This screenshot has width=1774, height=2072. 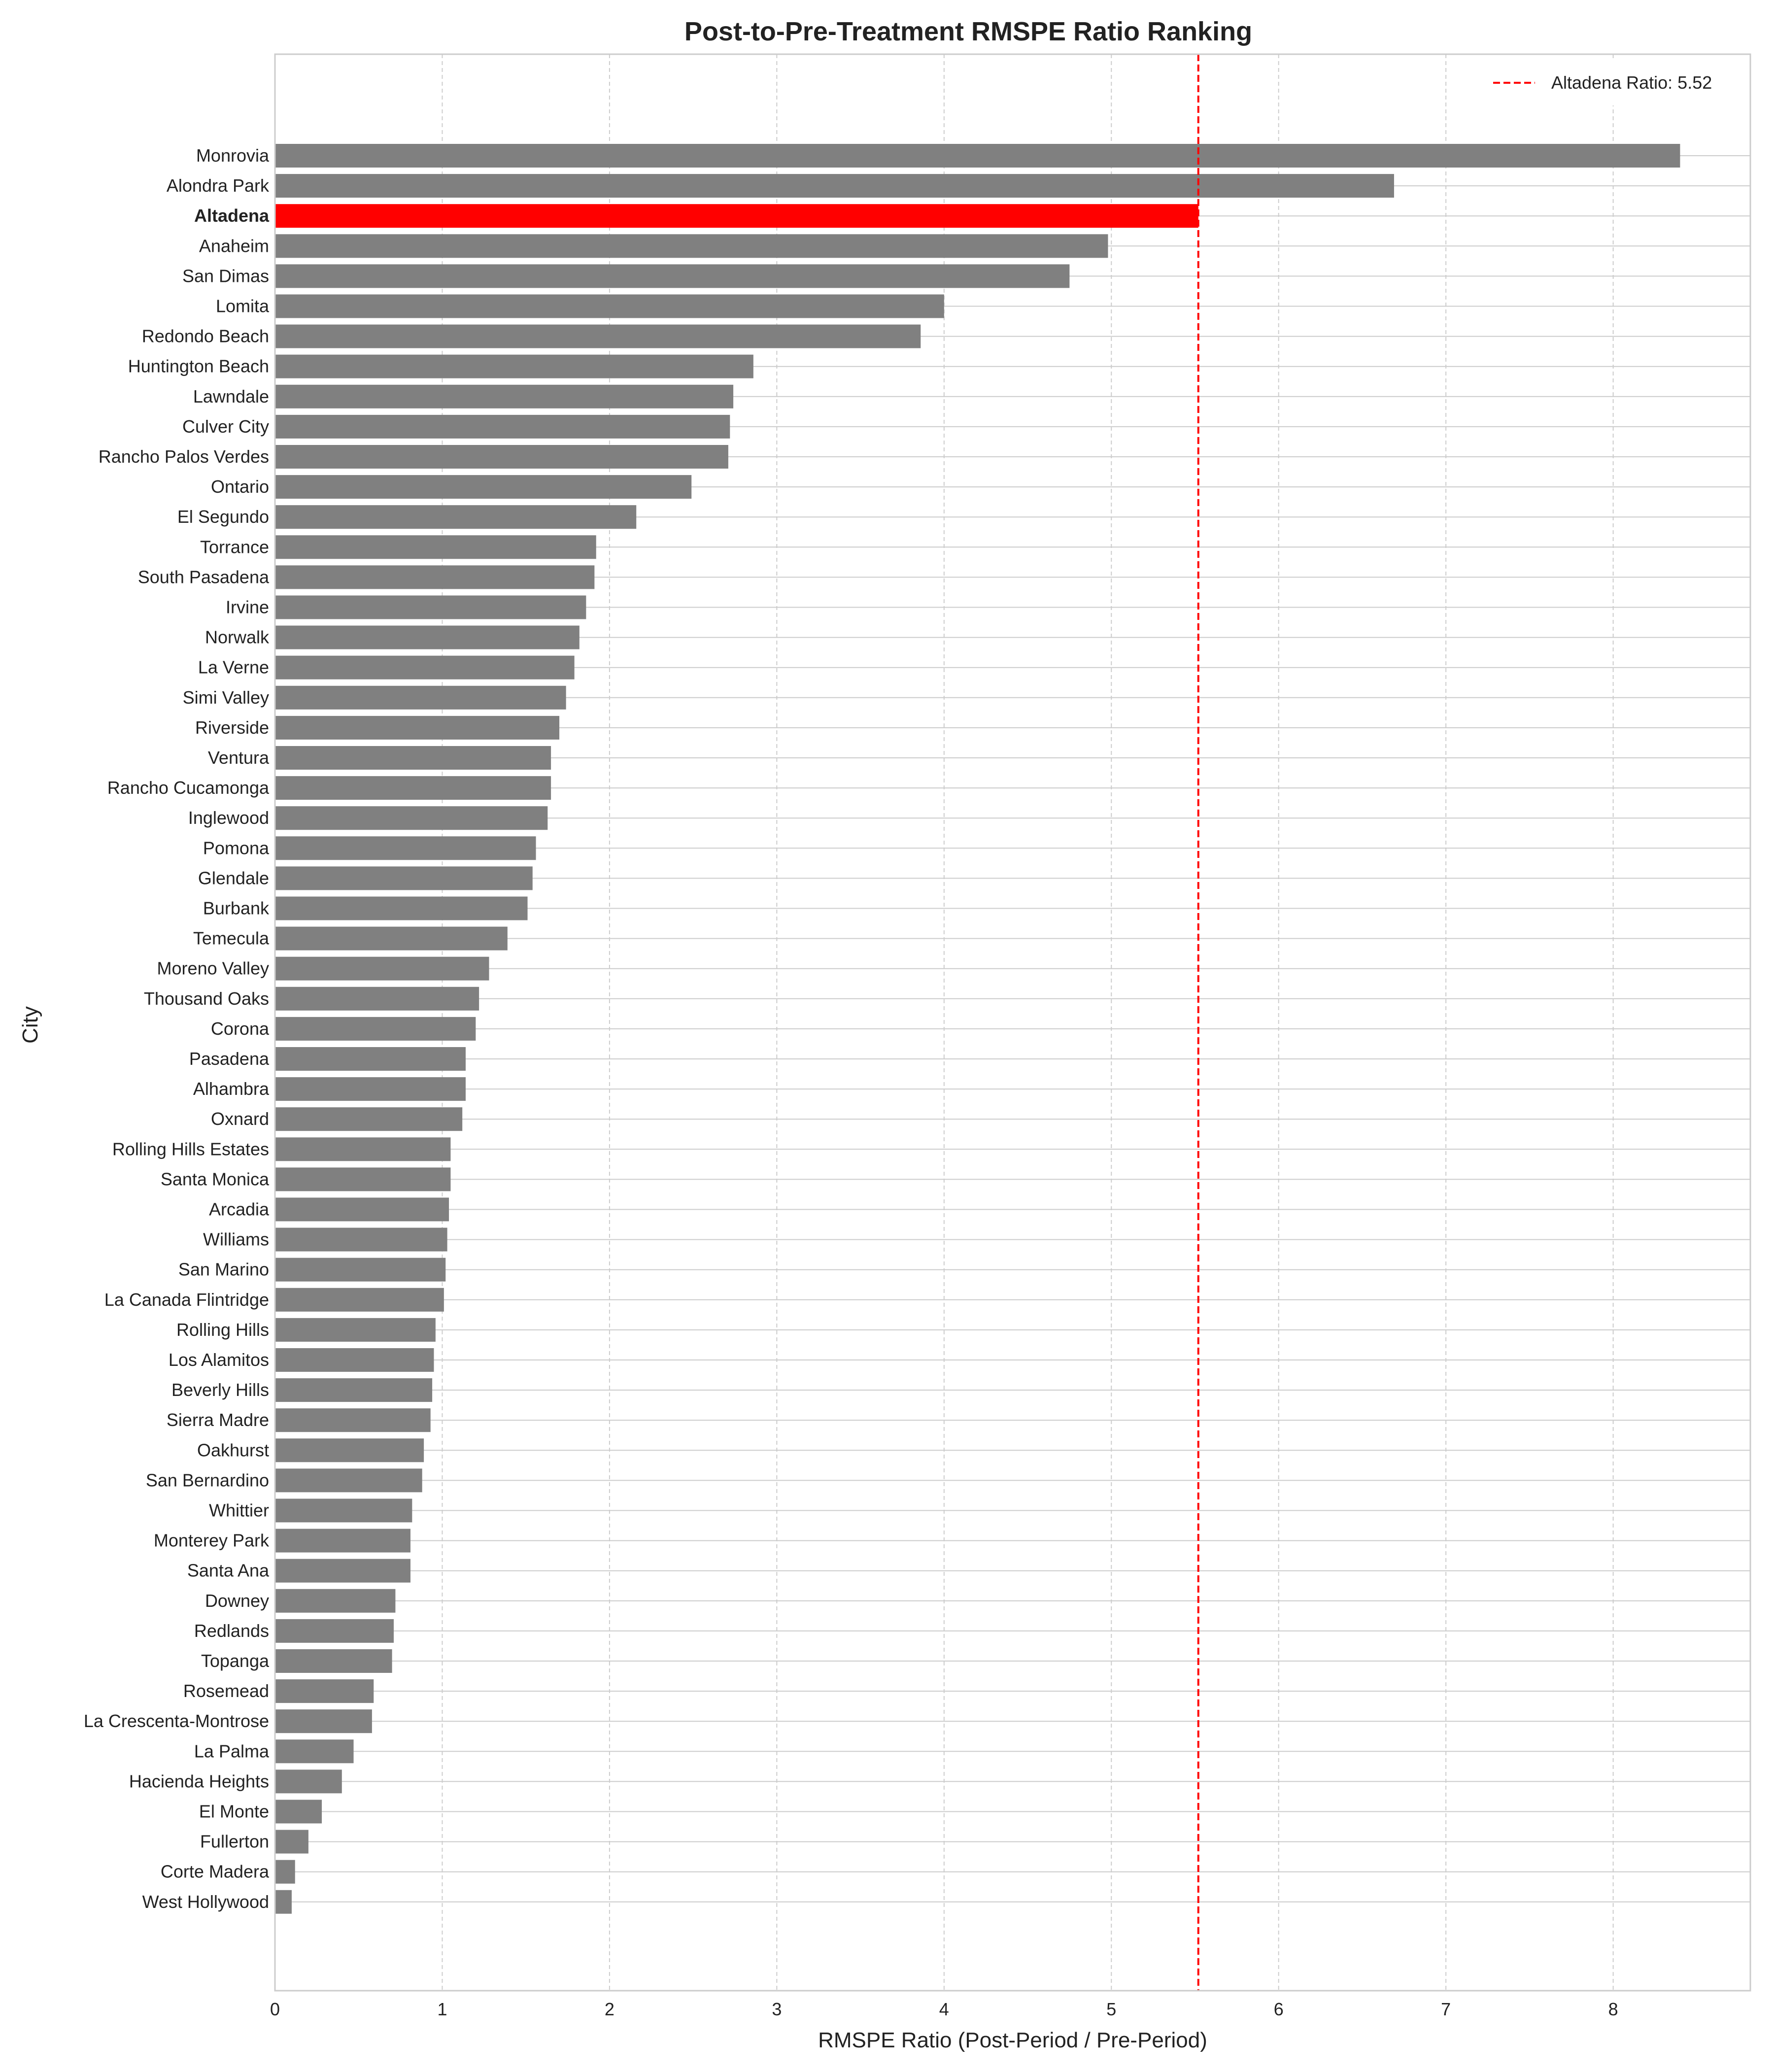 What do you see at coordinates (240, 1119) in the screenshot?
I see `category-label: Oxnard` at bounding box center [240, 1119].